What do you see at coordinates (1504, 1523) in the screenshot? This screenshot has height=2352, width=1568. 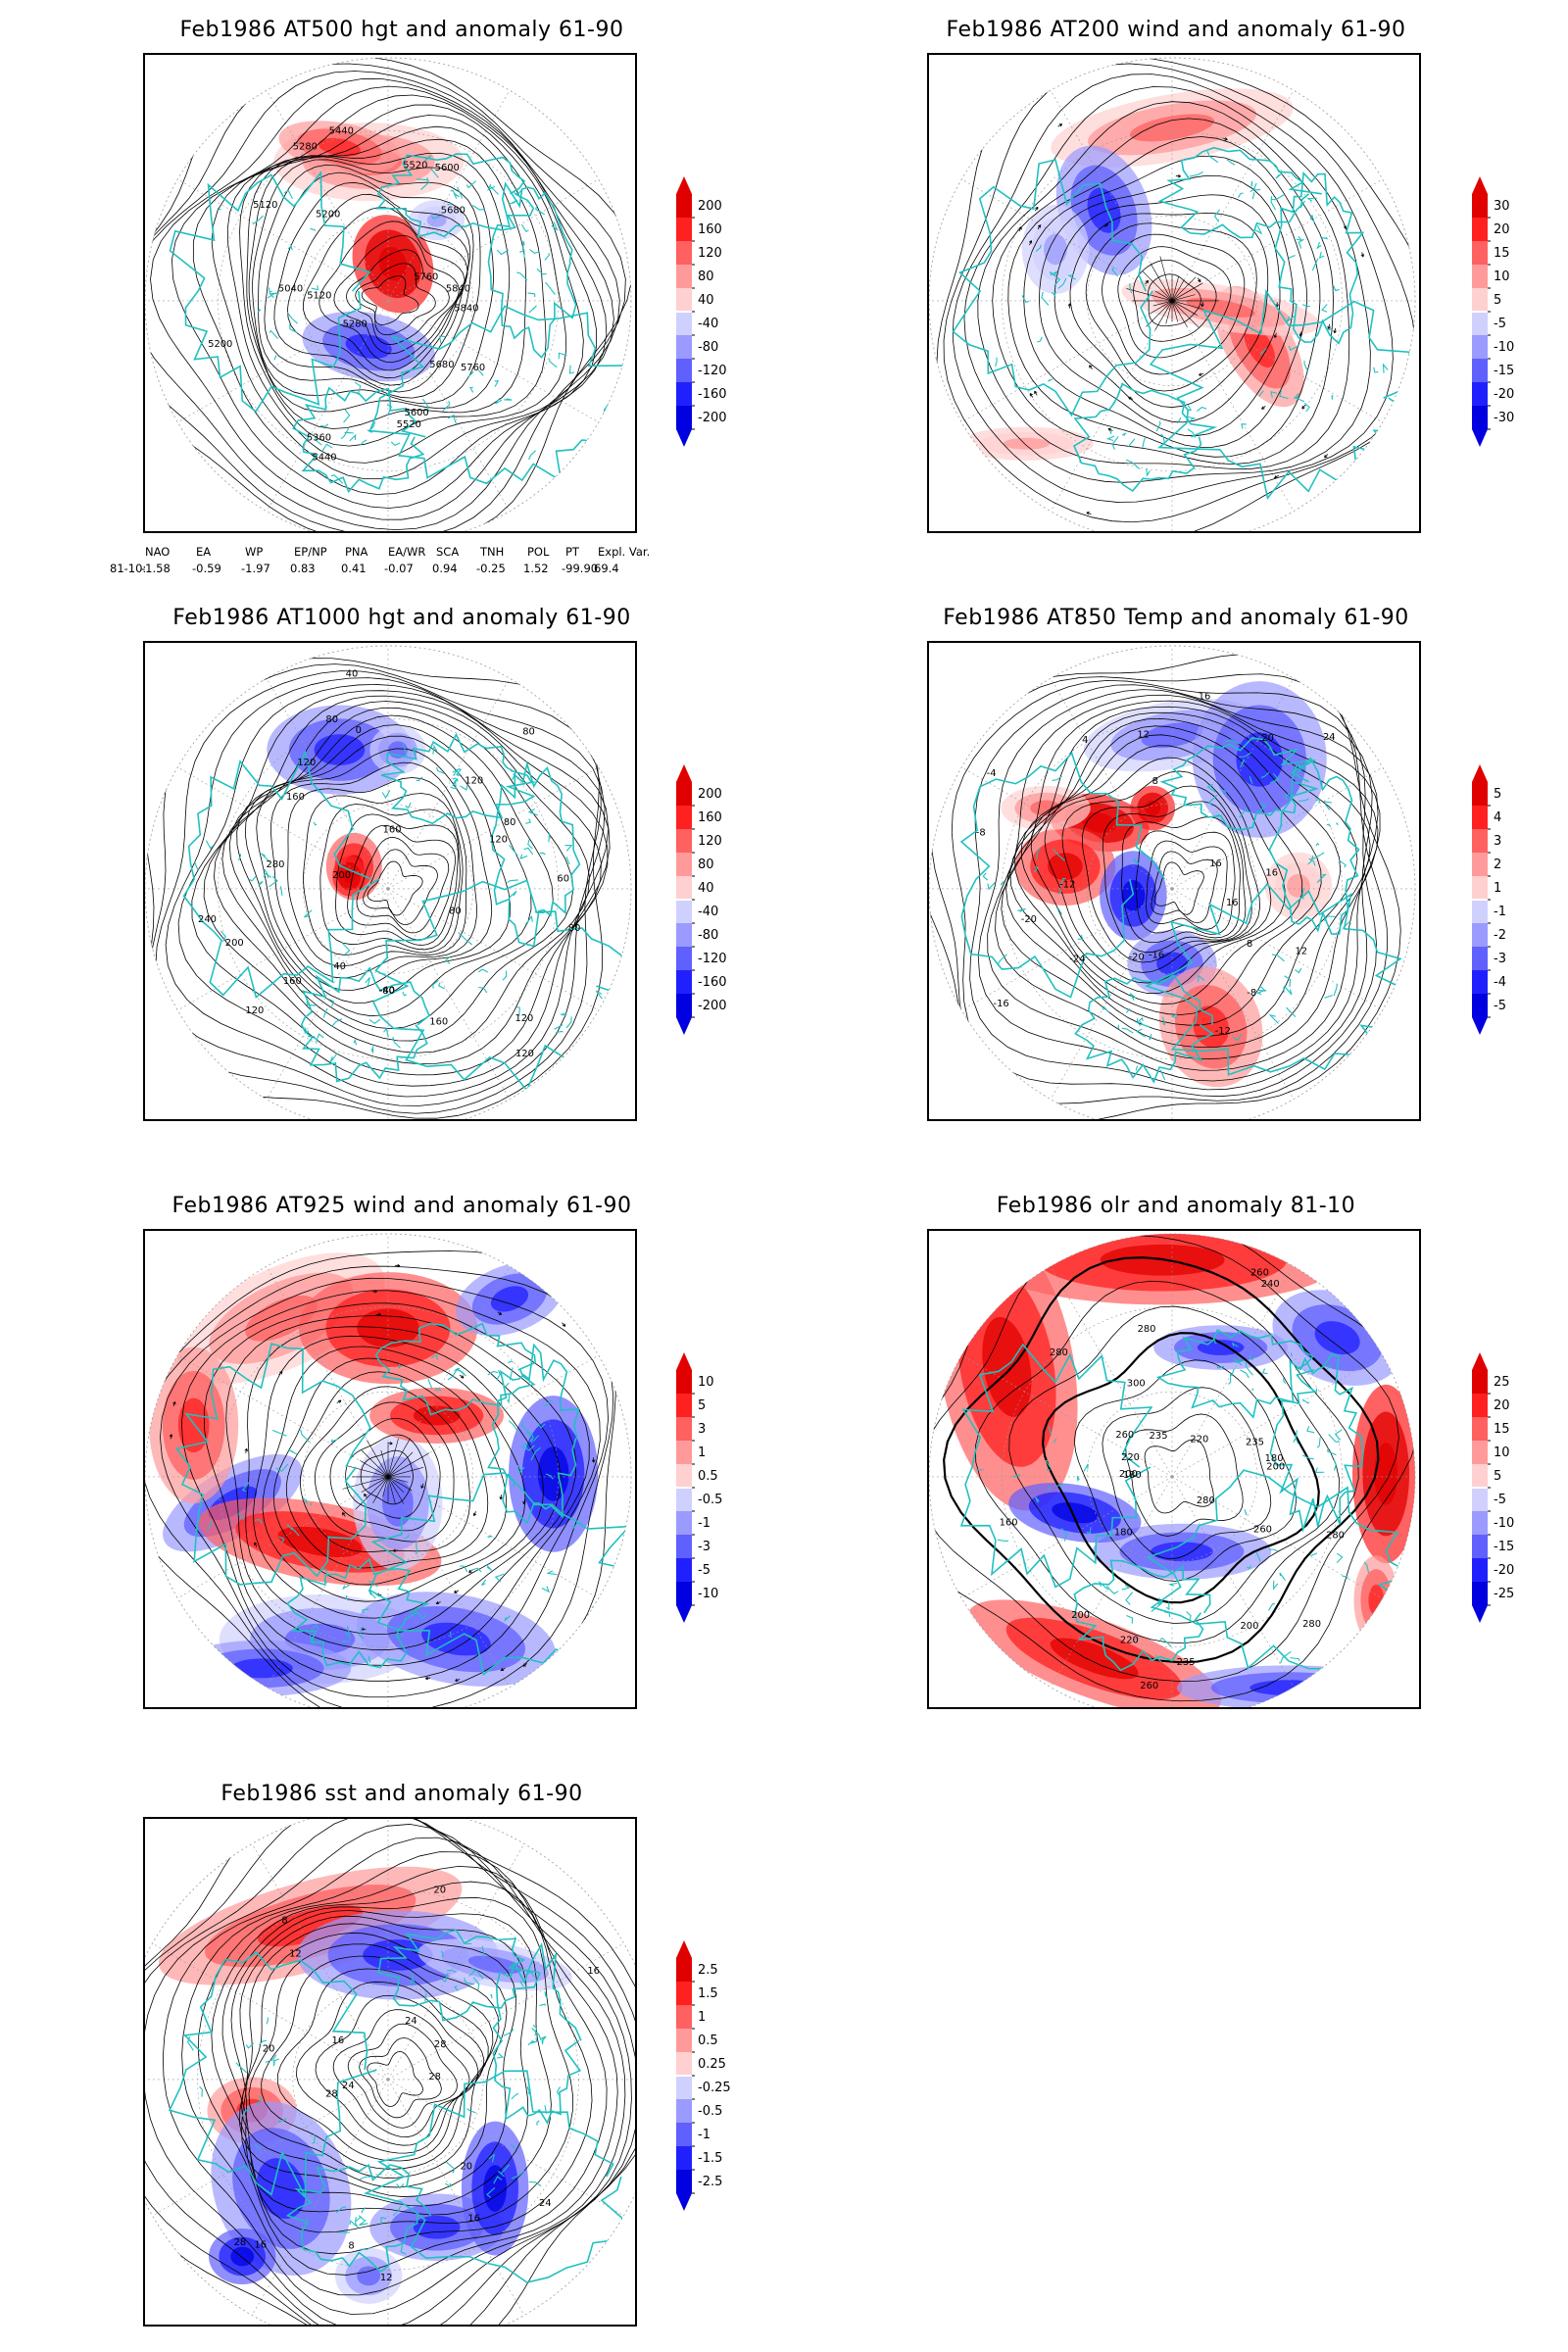 I see `colorbar-tick-label: -10` at bounding box center [1504, 1523].